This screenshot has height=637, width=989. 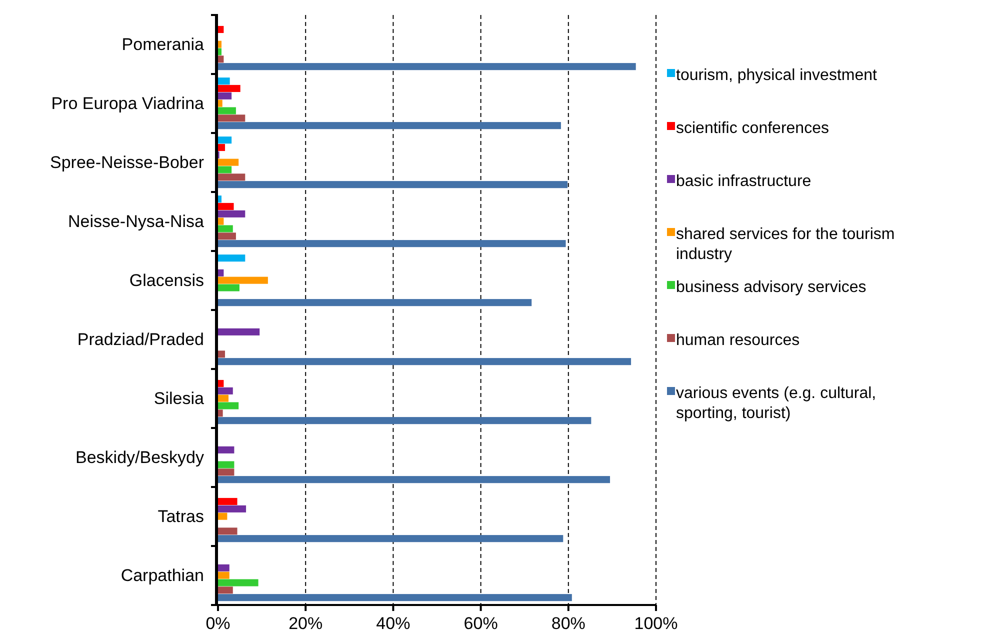 What do you see at coordinates (568, 623) in the screenshot?
I see `x-tick-label: 80%` at bounding box center [568, 623].